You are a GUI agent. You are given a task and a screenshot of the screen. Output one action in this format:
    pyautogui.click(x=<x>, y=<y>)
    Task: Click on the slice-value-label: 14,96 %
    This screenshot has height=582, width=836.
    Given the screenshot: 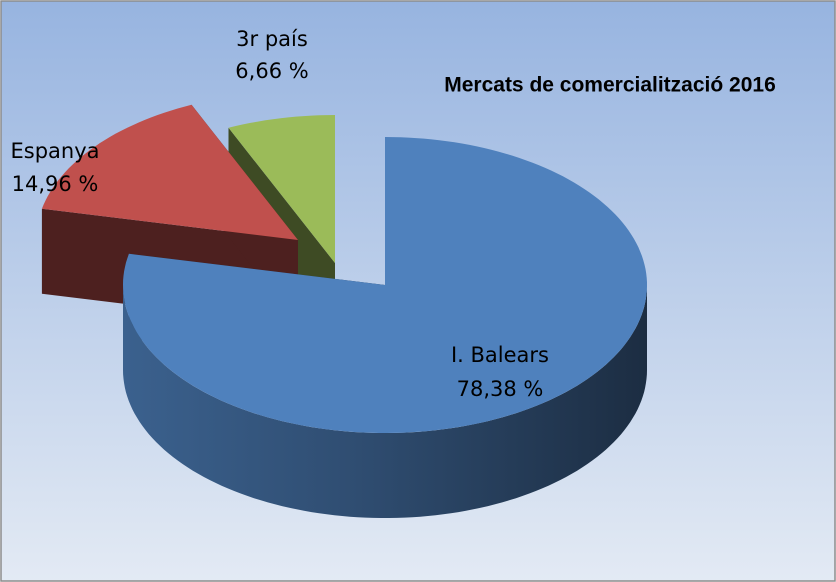 What is the action you would take?
    pyautogui.click(x=55, y=184)
    